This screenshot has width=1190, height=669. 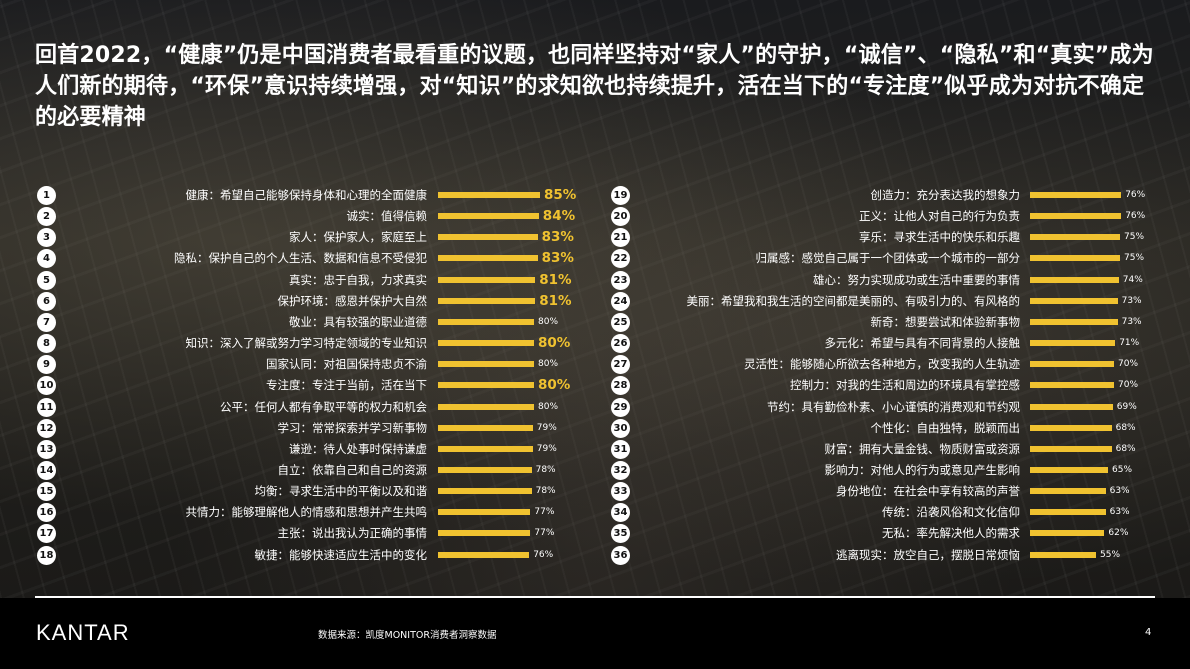 I want to click on rank-badge: 5, so click(x=46, y=280).